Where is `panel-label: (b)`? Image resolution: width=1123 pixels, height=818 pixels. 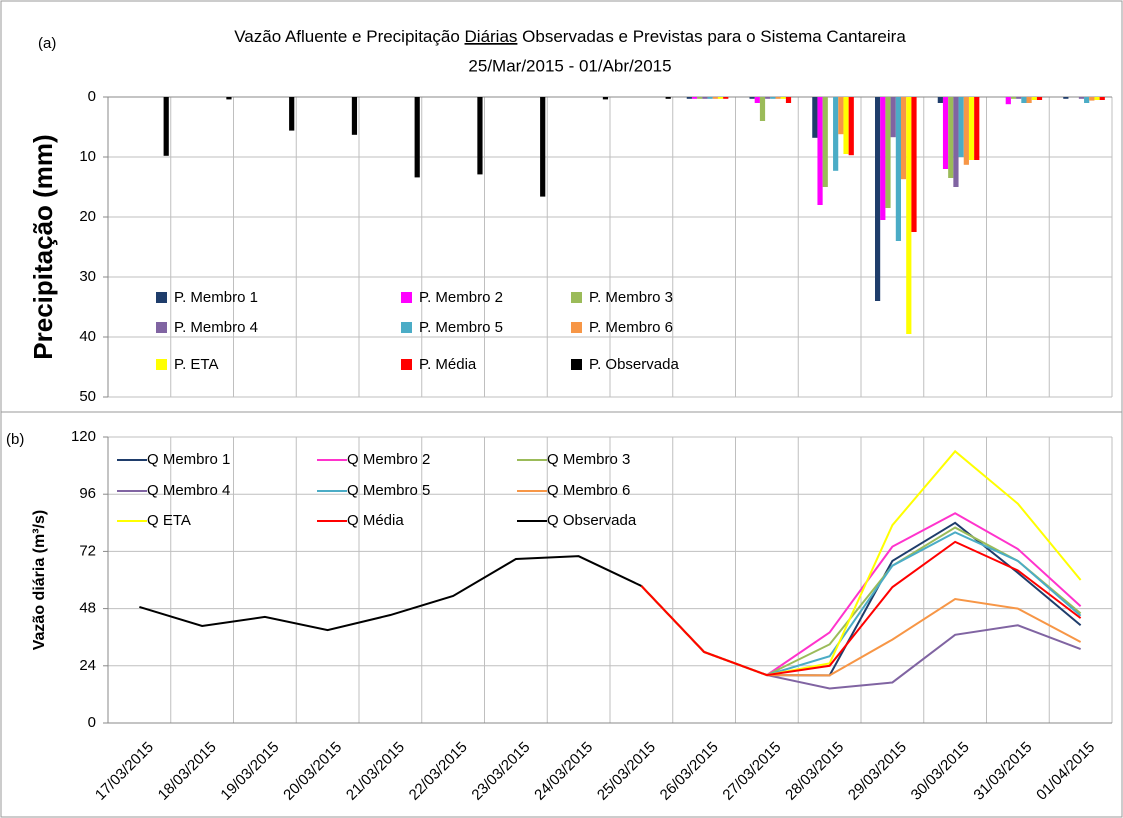 panel-label: (b) is located at coordinates (15, 439).